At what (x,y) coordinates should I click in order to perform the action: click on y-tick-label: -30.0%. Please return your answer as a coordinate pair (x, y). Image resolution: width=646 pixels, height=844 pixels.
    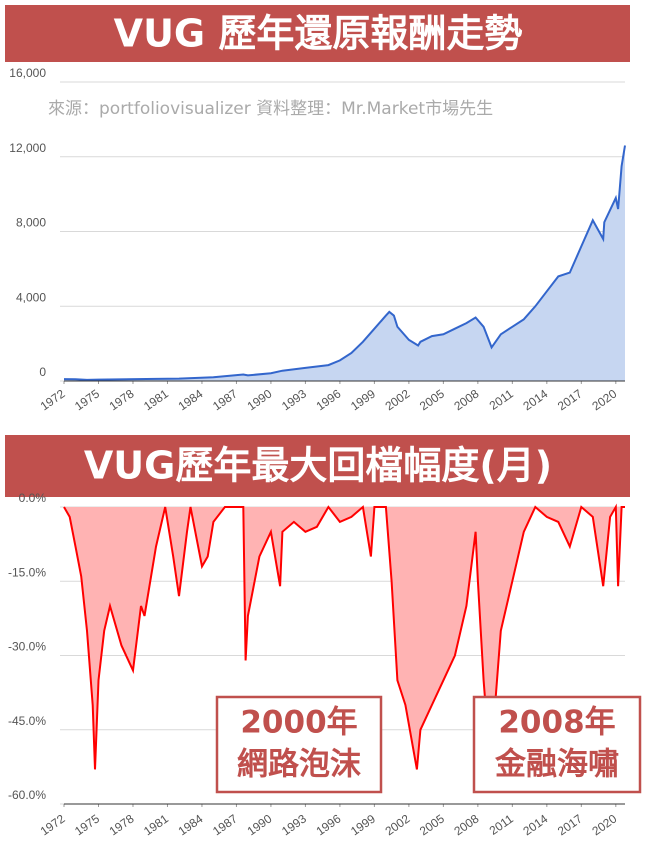
    Looking at the image, I should click on (27, 647).